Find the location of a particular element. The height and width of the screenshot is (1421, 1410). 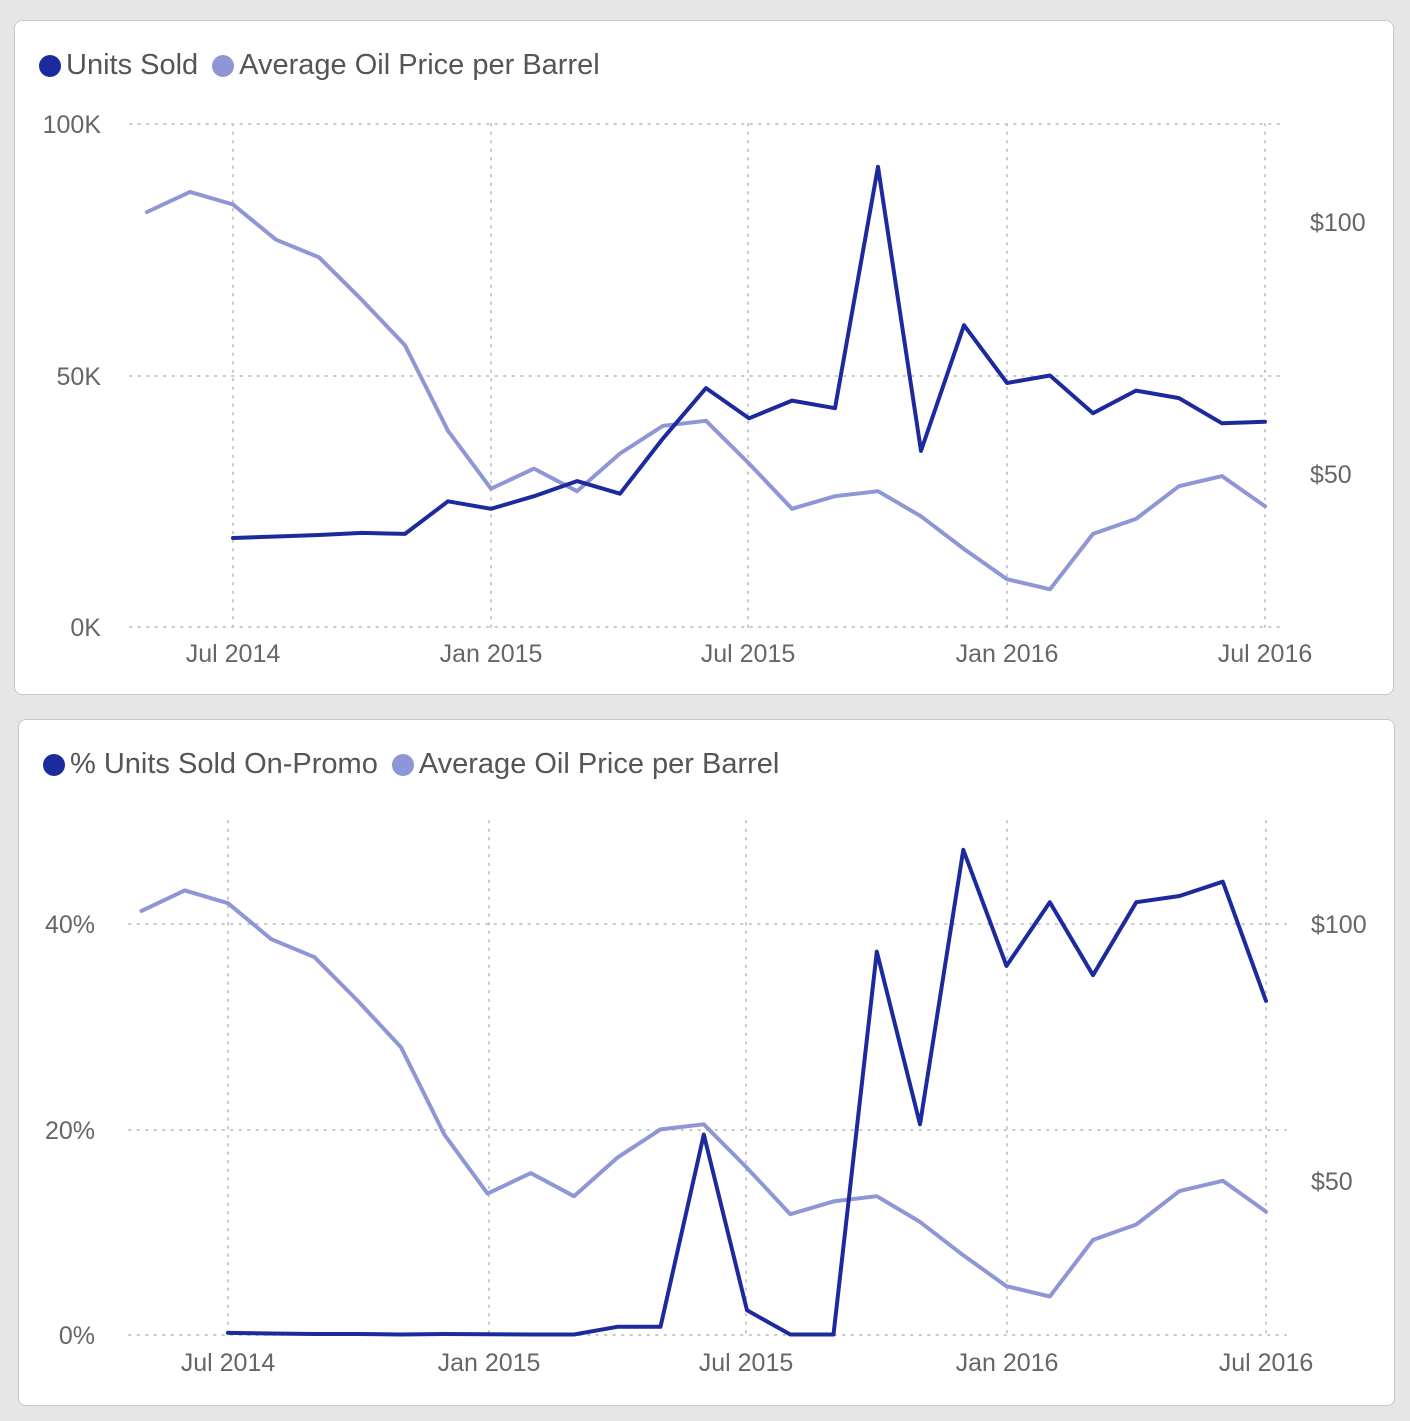

legend-label: Units Sold is located at coordinates (132, 65).